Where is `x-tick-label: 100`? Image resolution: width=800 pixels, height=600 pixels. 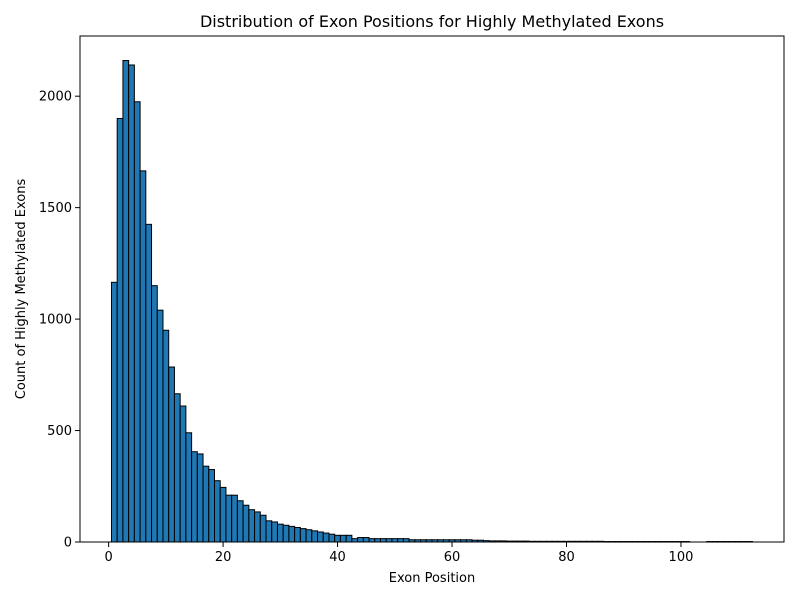 x-tick-label: 100 is located at coordinates (681, 557).